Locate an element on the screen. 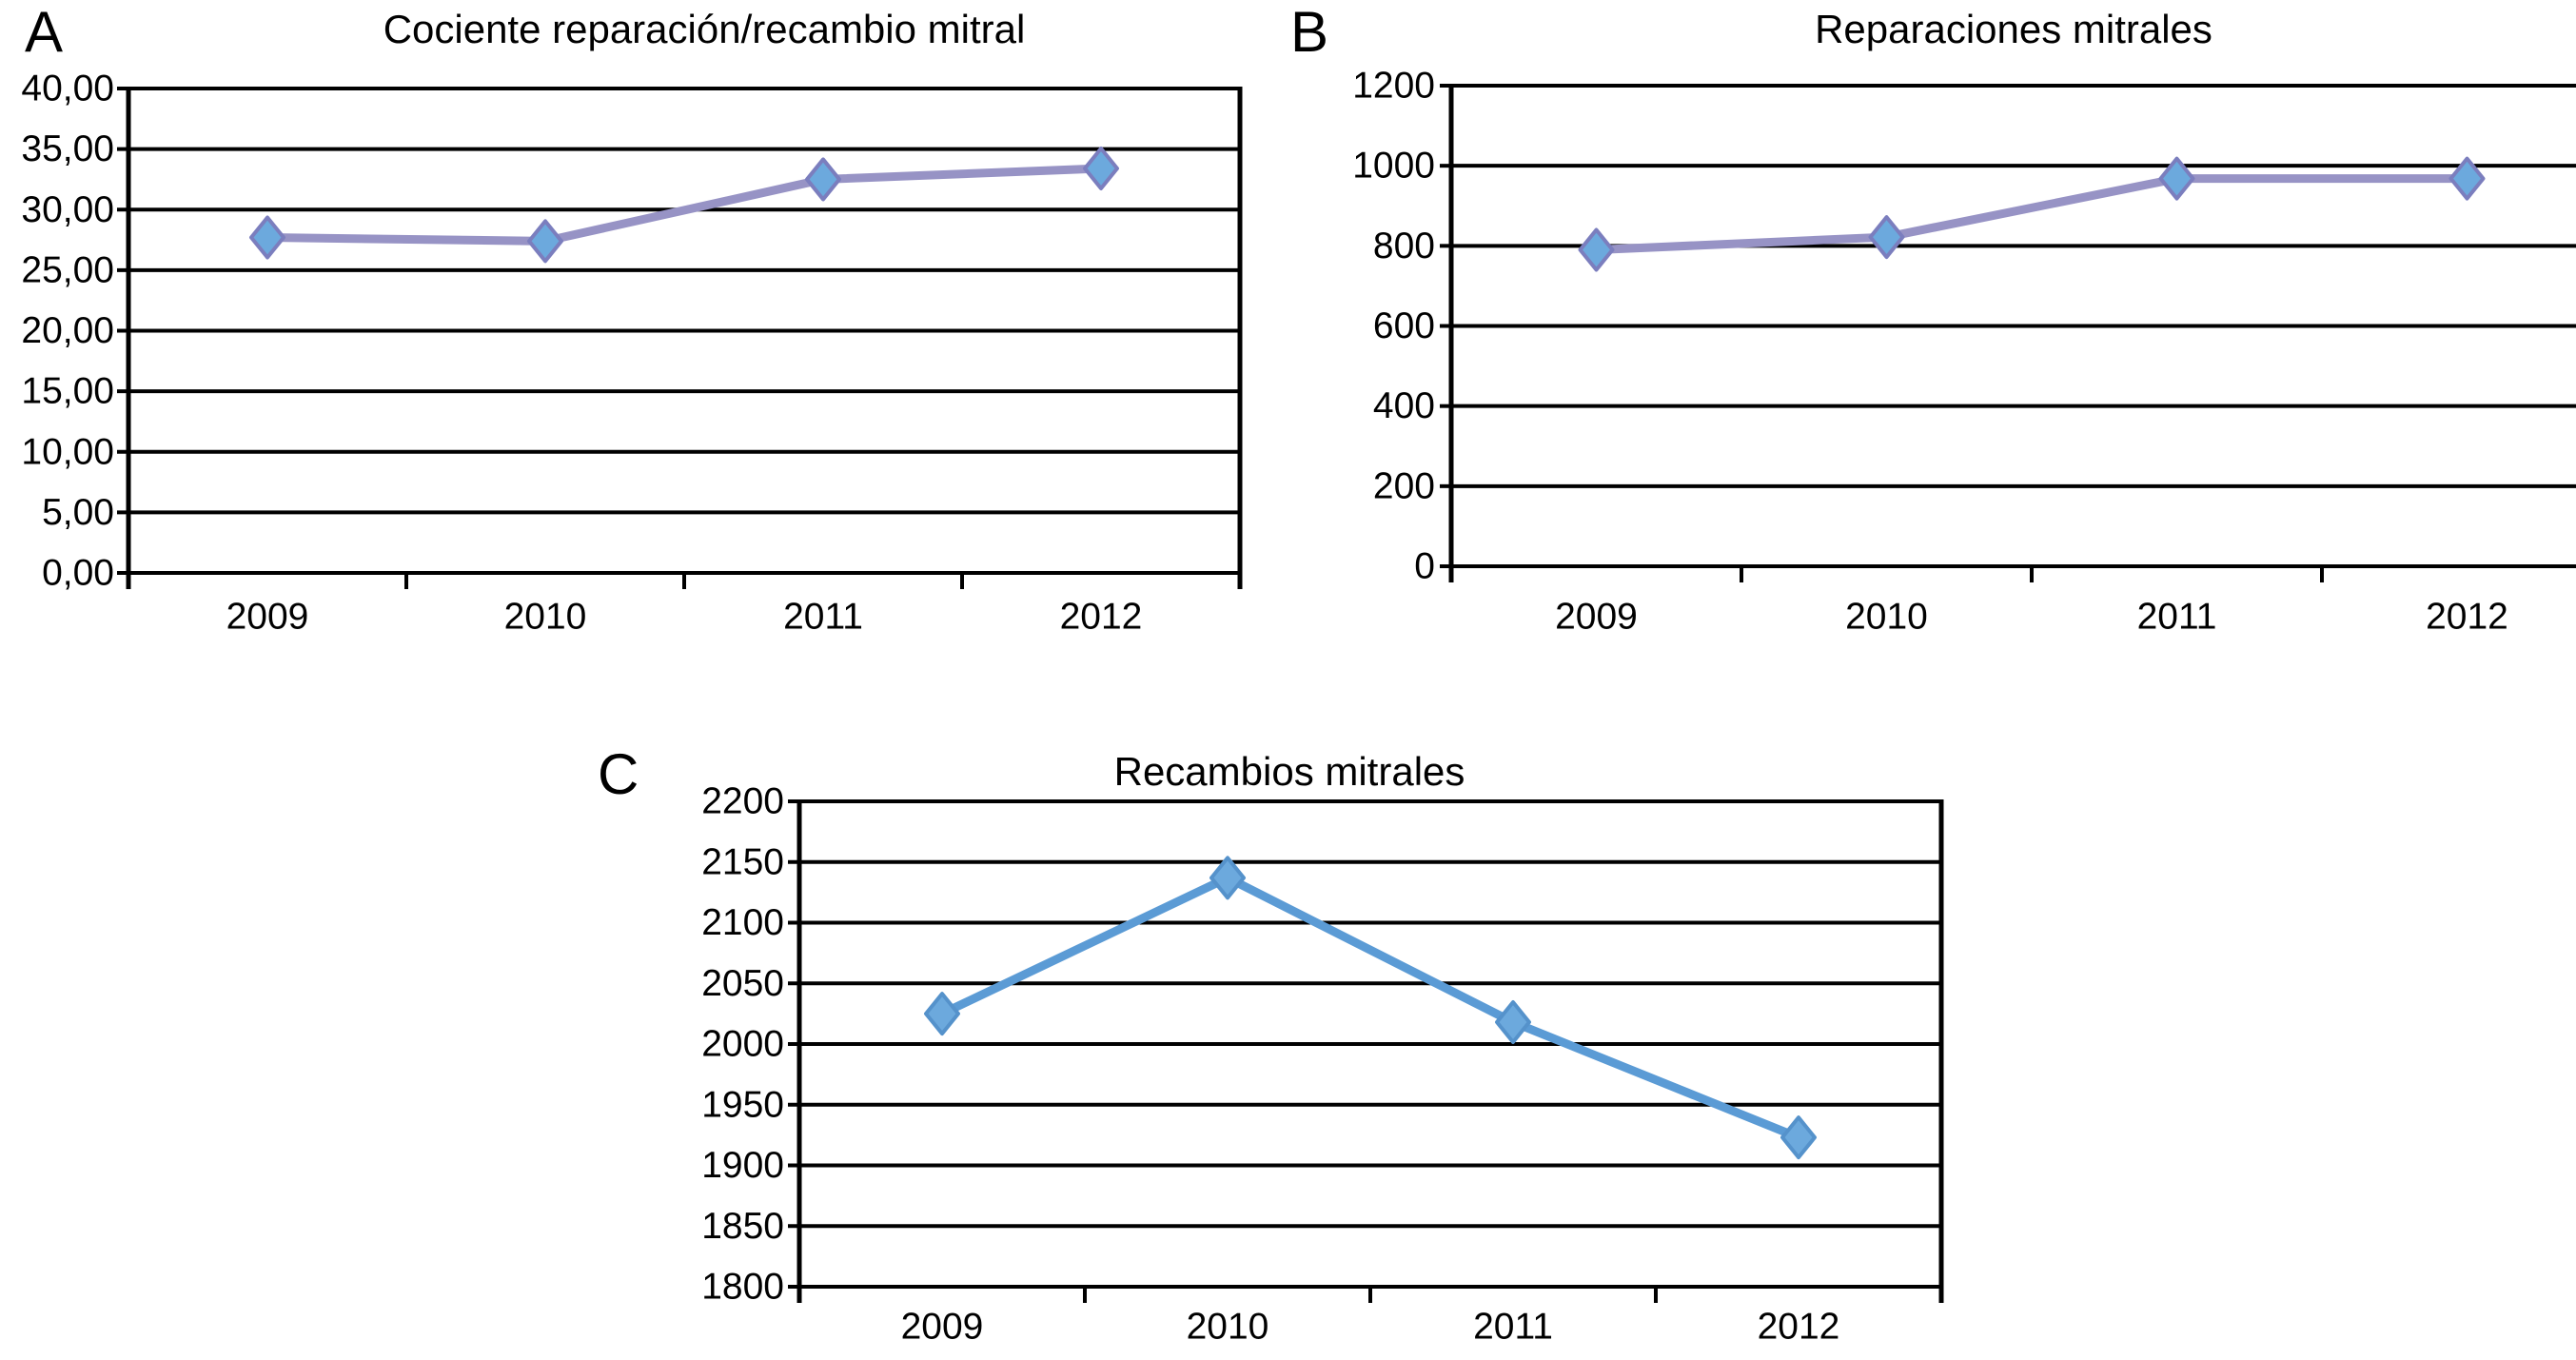 Image resolution: width=2576 pixels, height=1360 pixels. y-tick-label: 0 is located at coordinates (1424, 566).